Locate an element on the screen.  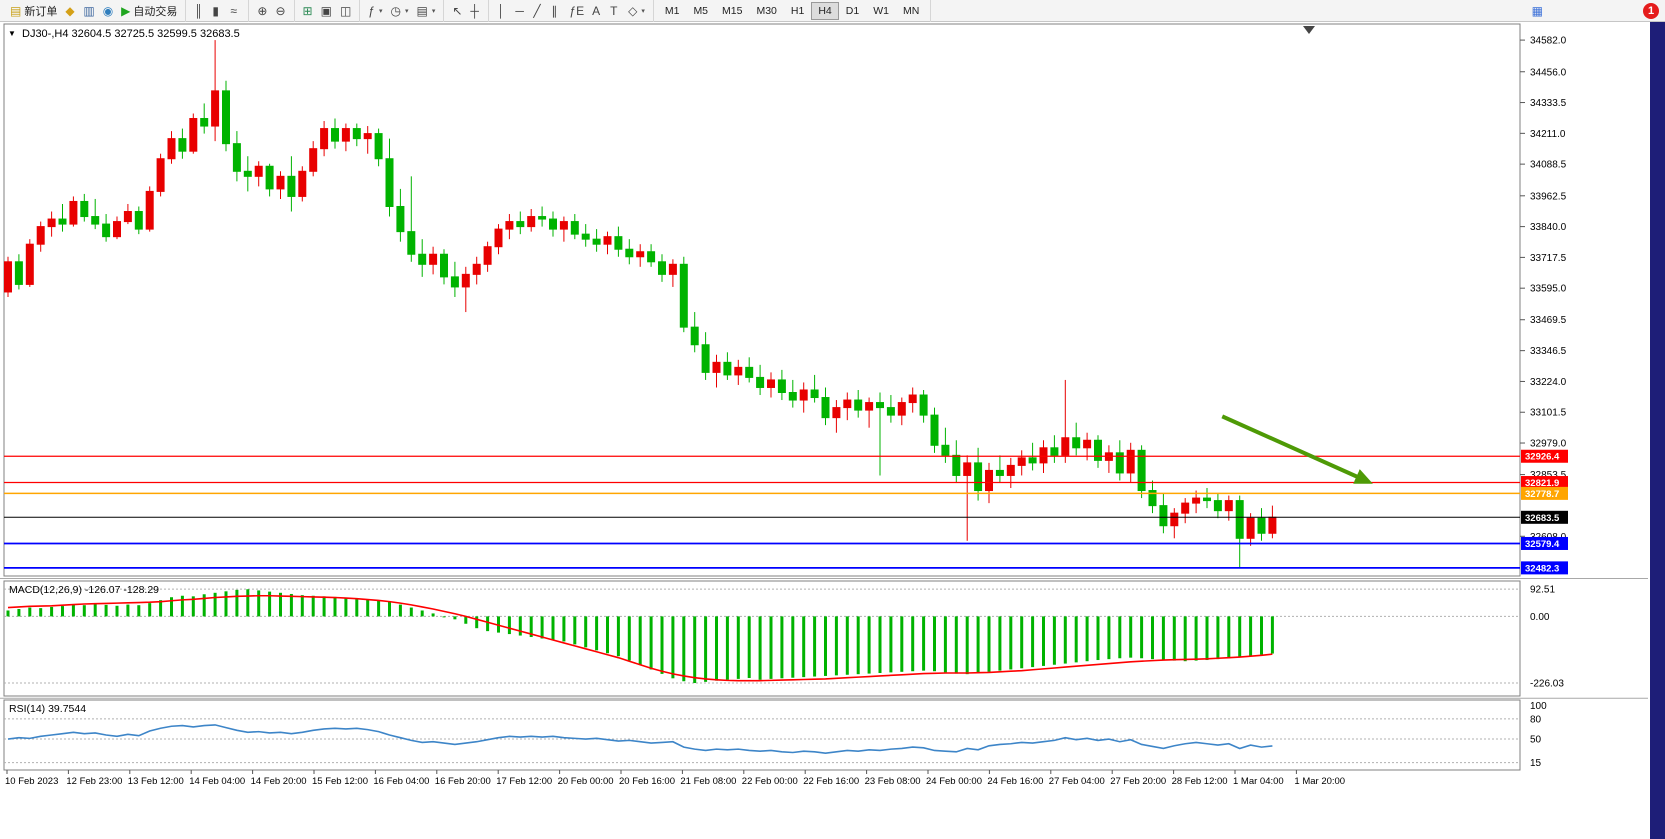
tile-windows-button: ⊞ is located at coordinates (308, 11).